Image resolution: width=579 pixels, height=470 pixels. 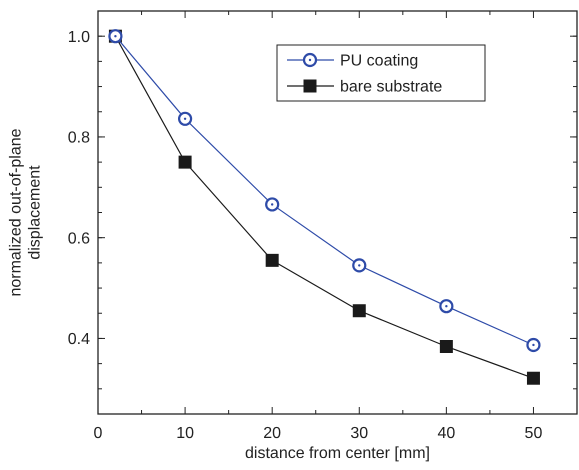 What do you see at coordinates (337, 453) in the screenshot?
I see `x-axis-title: distance from center [mm]` at bounding box center [337, 453].